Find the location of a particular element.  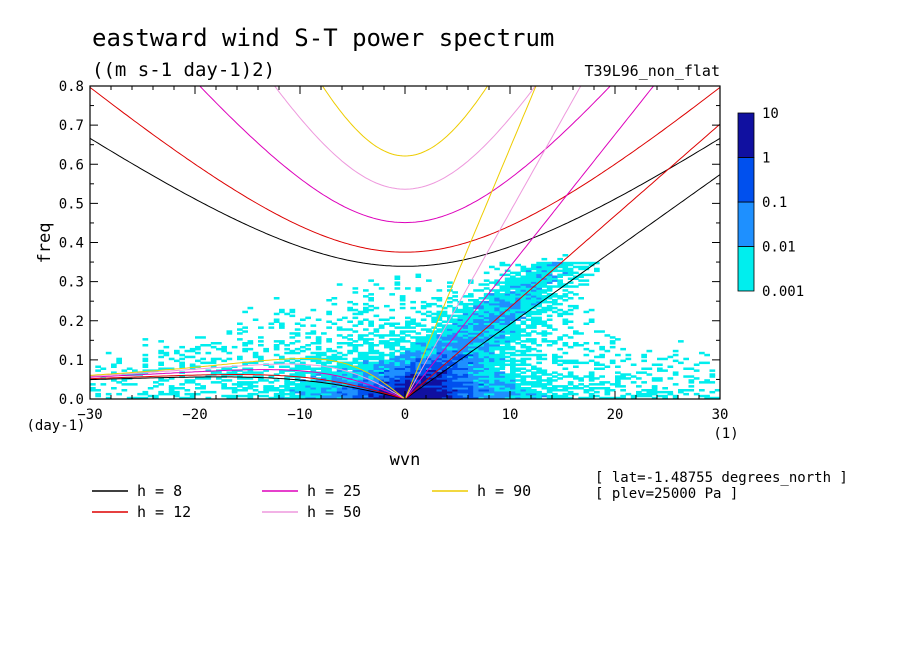

dispersion-curve-rossby is located at coordinates (248, 387).